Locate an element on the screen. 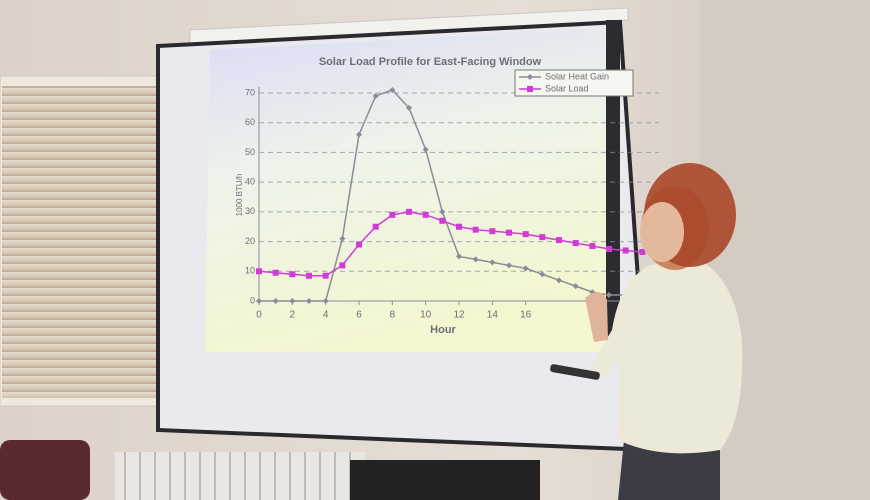  monitor is located at coordinates (445, 480).